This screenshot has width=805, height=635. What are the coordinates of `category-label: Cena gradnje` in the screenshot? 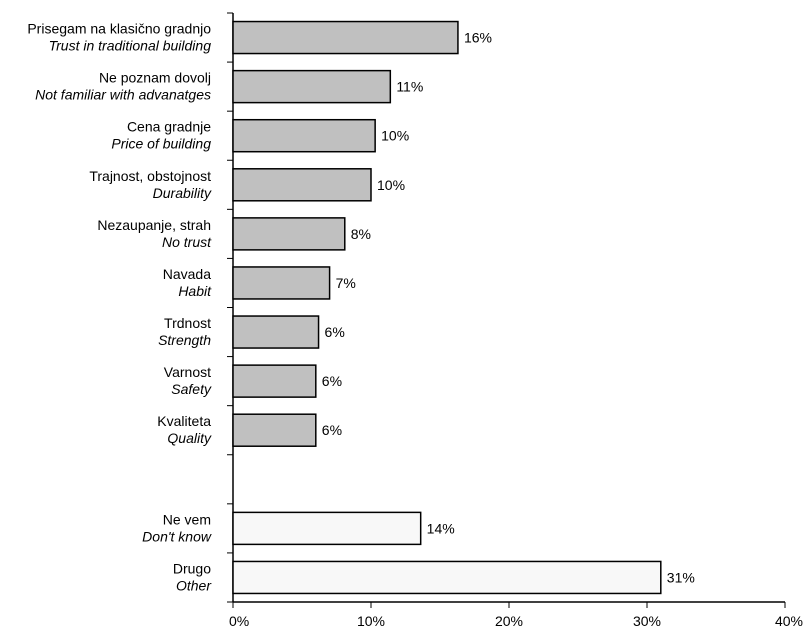 It's located at (169, 127).